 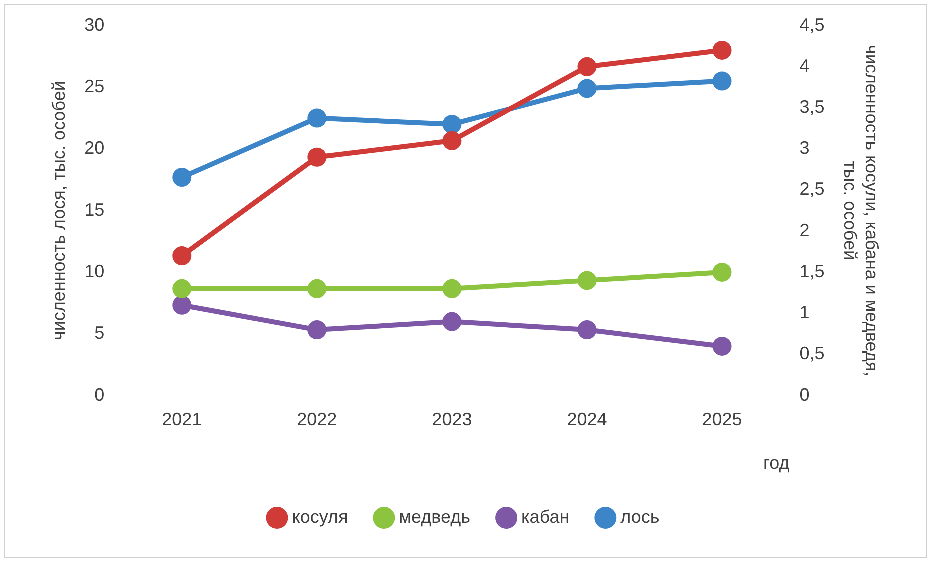 What do you see at coordinates (776, 463) in the screenshot?
I see `x-axis-title: год` at bounding box center [776, 463].